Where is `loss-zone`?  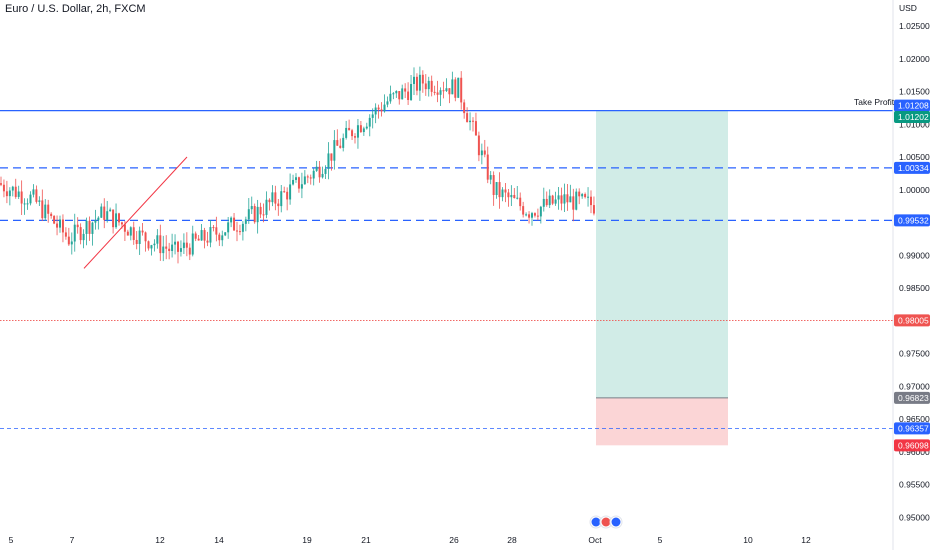
loss-zone is located at coordinates (662, 421).